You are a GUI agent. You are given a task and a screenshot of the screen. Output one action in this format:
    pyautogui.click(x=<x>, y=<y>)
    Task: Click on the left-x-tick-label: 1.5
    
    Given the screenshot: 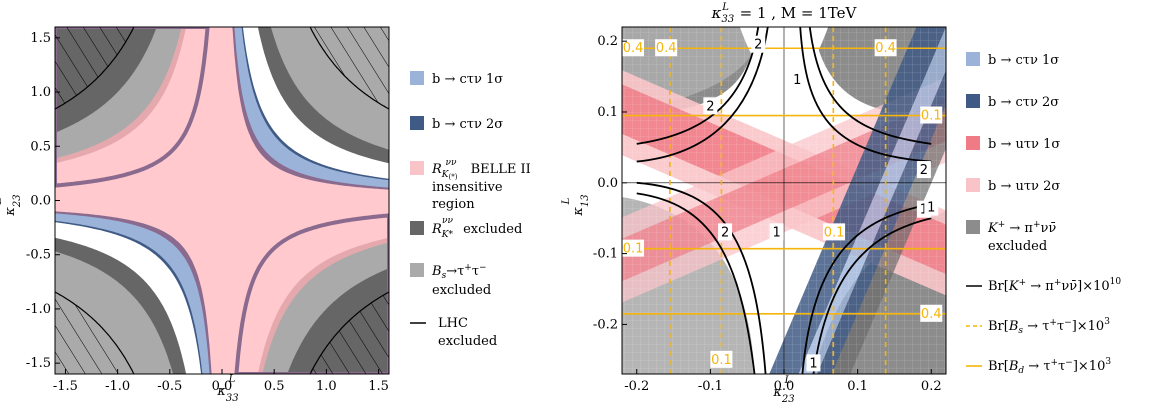 What is the action you would take?
    pyautogui.click(x=378, y=386)
    